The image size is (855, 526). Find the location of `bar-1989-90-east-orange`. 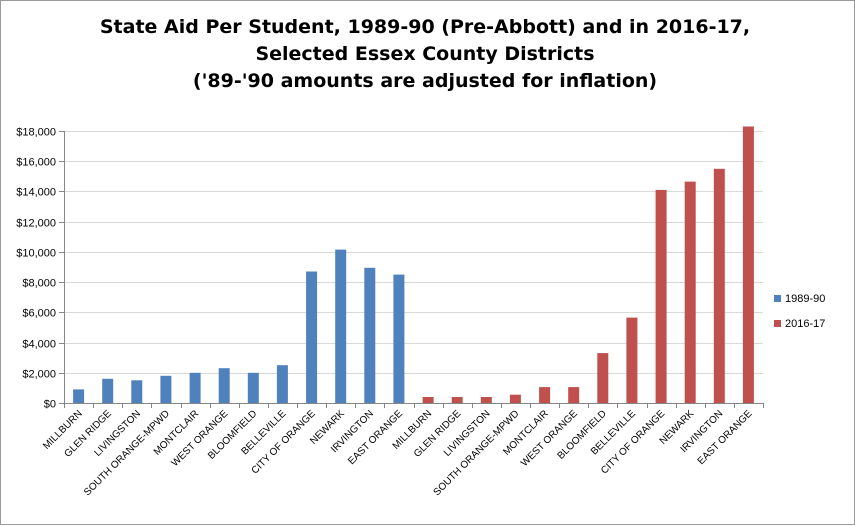

bar-1989-90-east-orange is located at coordinates (399, 338).